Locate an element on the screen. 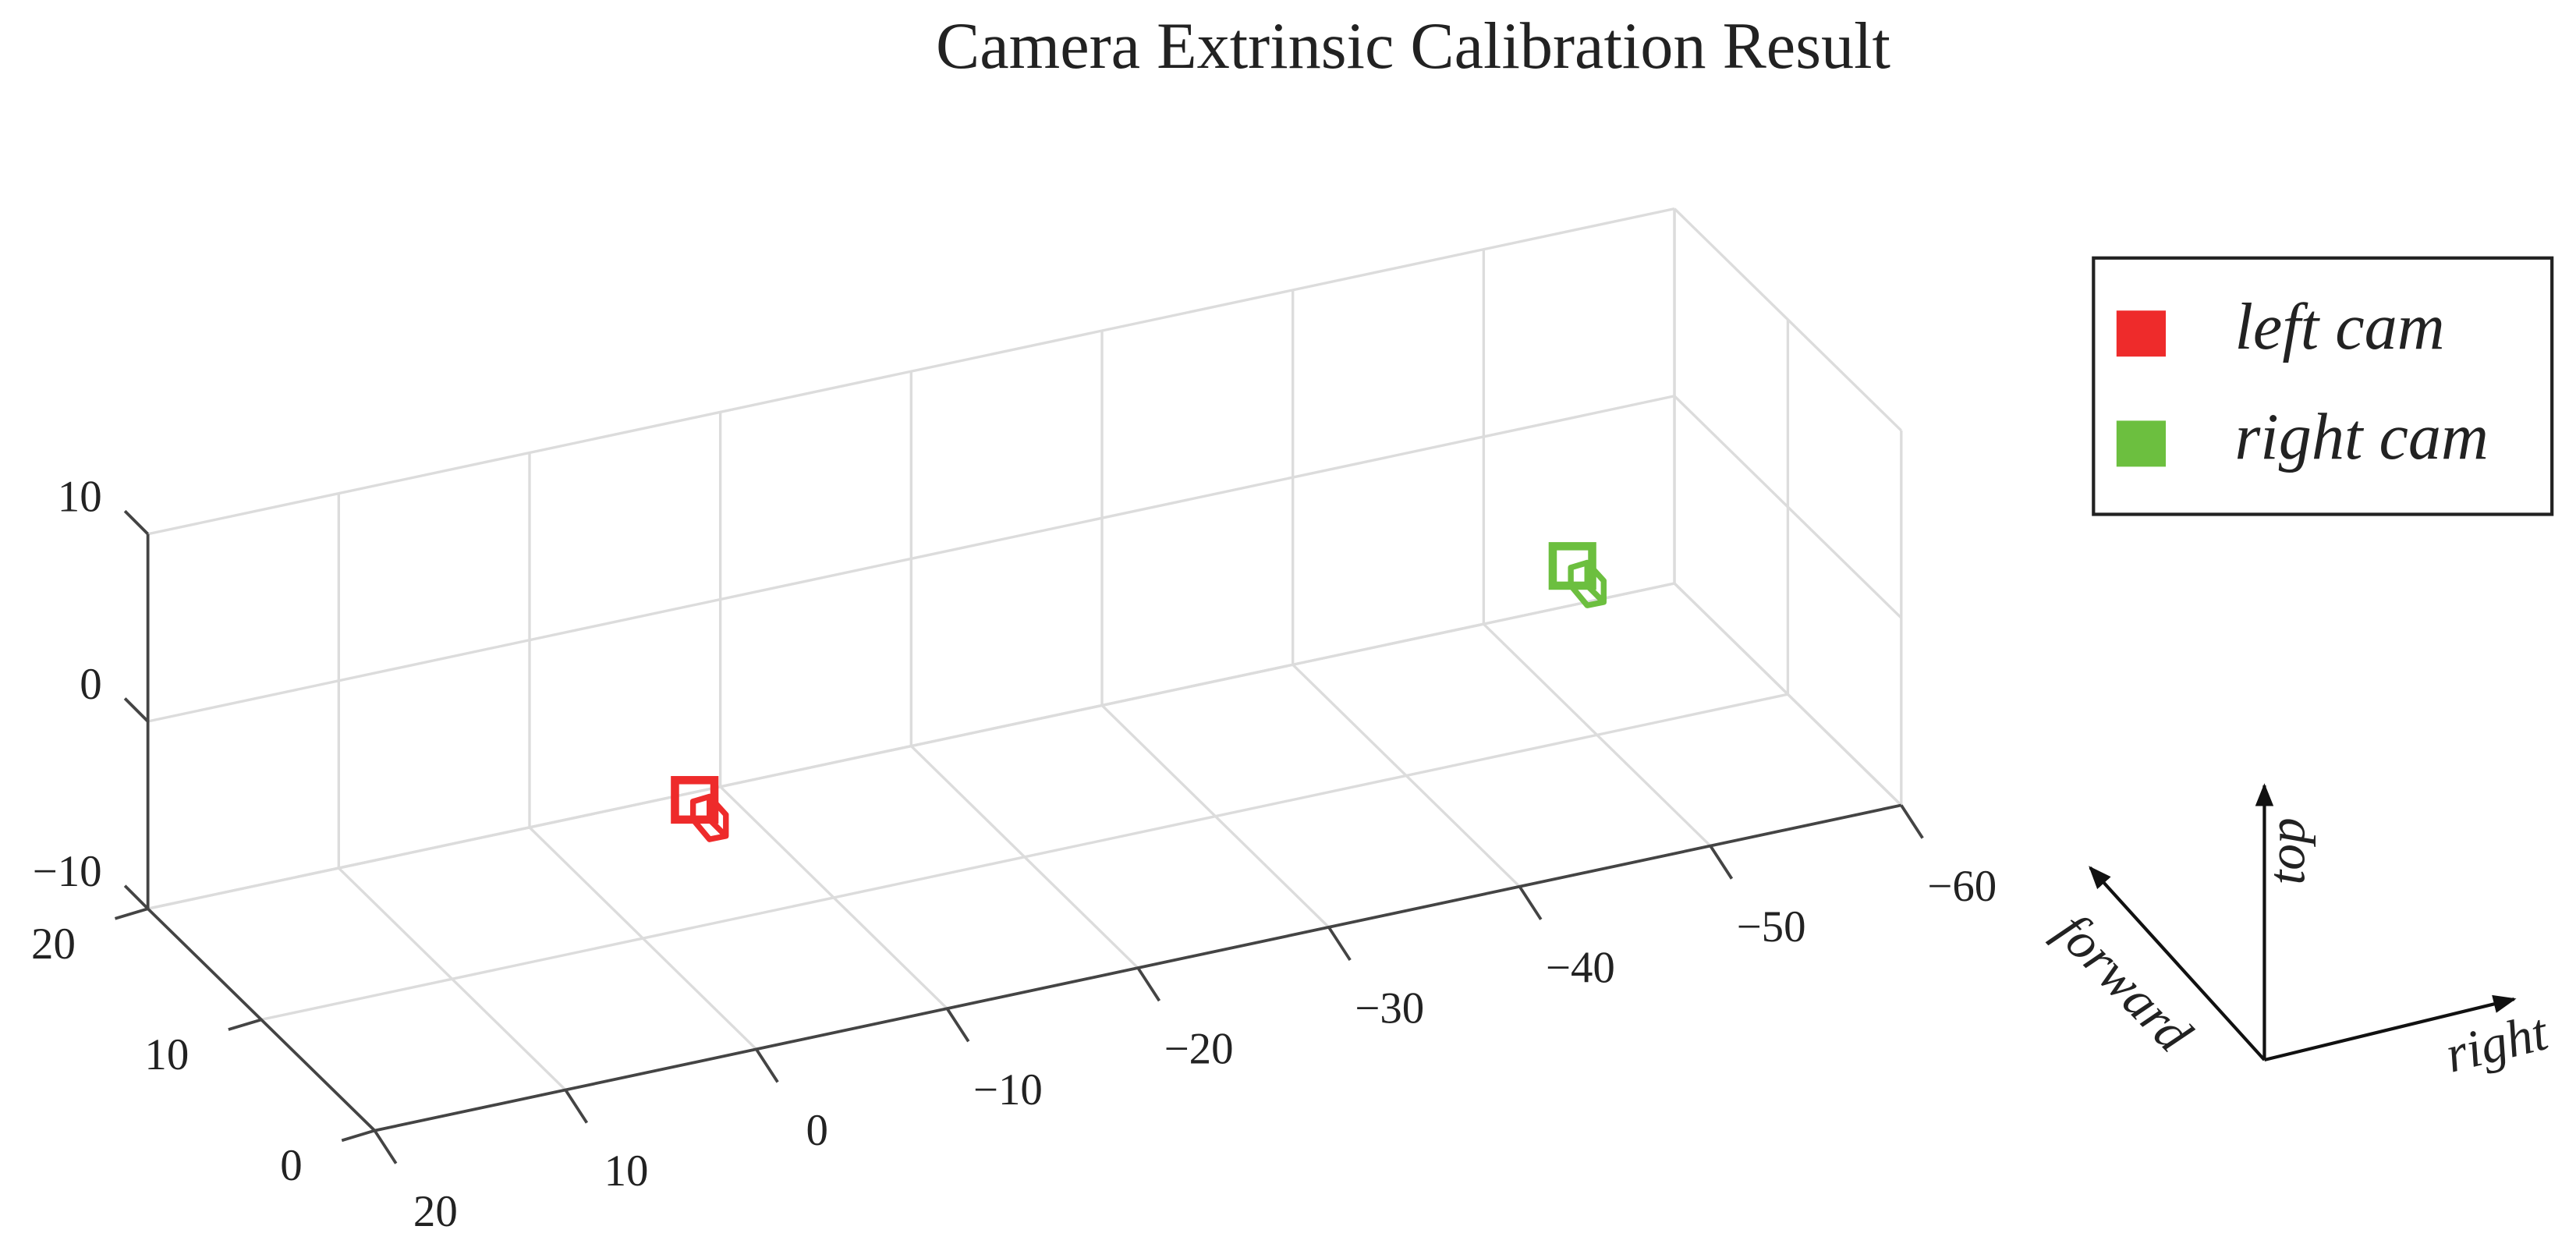  forward-arrow is located at coordinates (2177, 964).